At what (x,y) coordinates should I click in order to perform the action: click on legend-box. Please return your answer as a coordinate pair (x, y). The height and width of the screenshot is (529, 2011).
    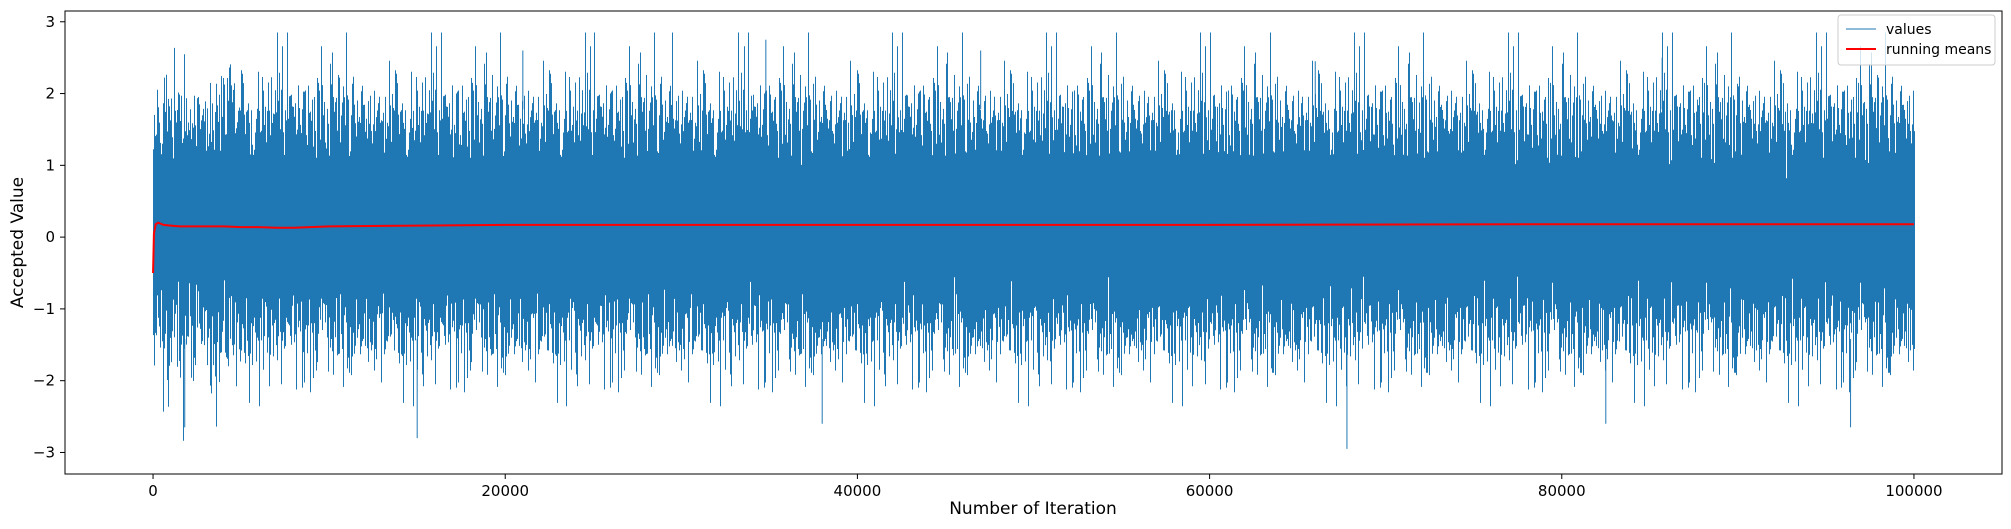
    Looking at the image, I should click on (1916, 40).